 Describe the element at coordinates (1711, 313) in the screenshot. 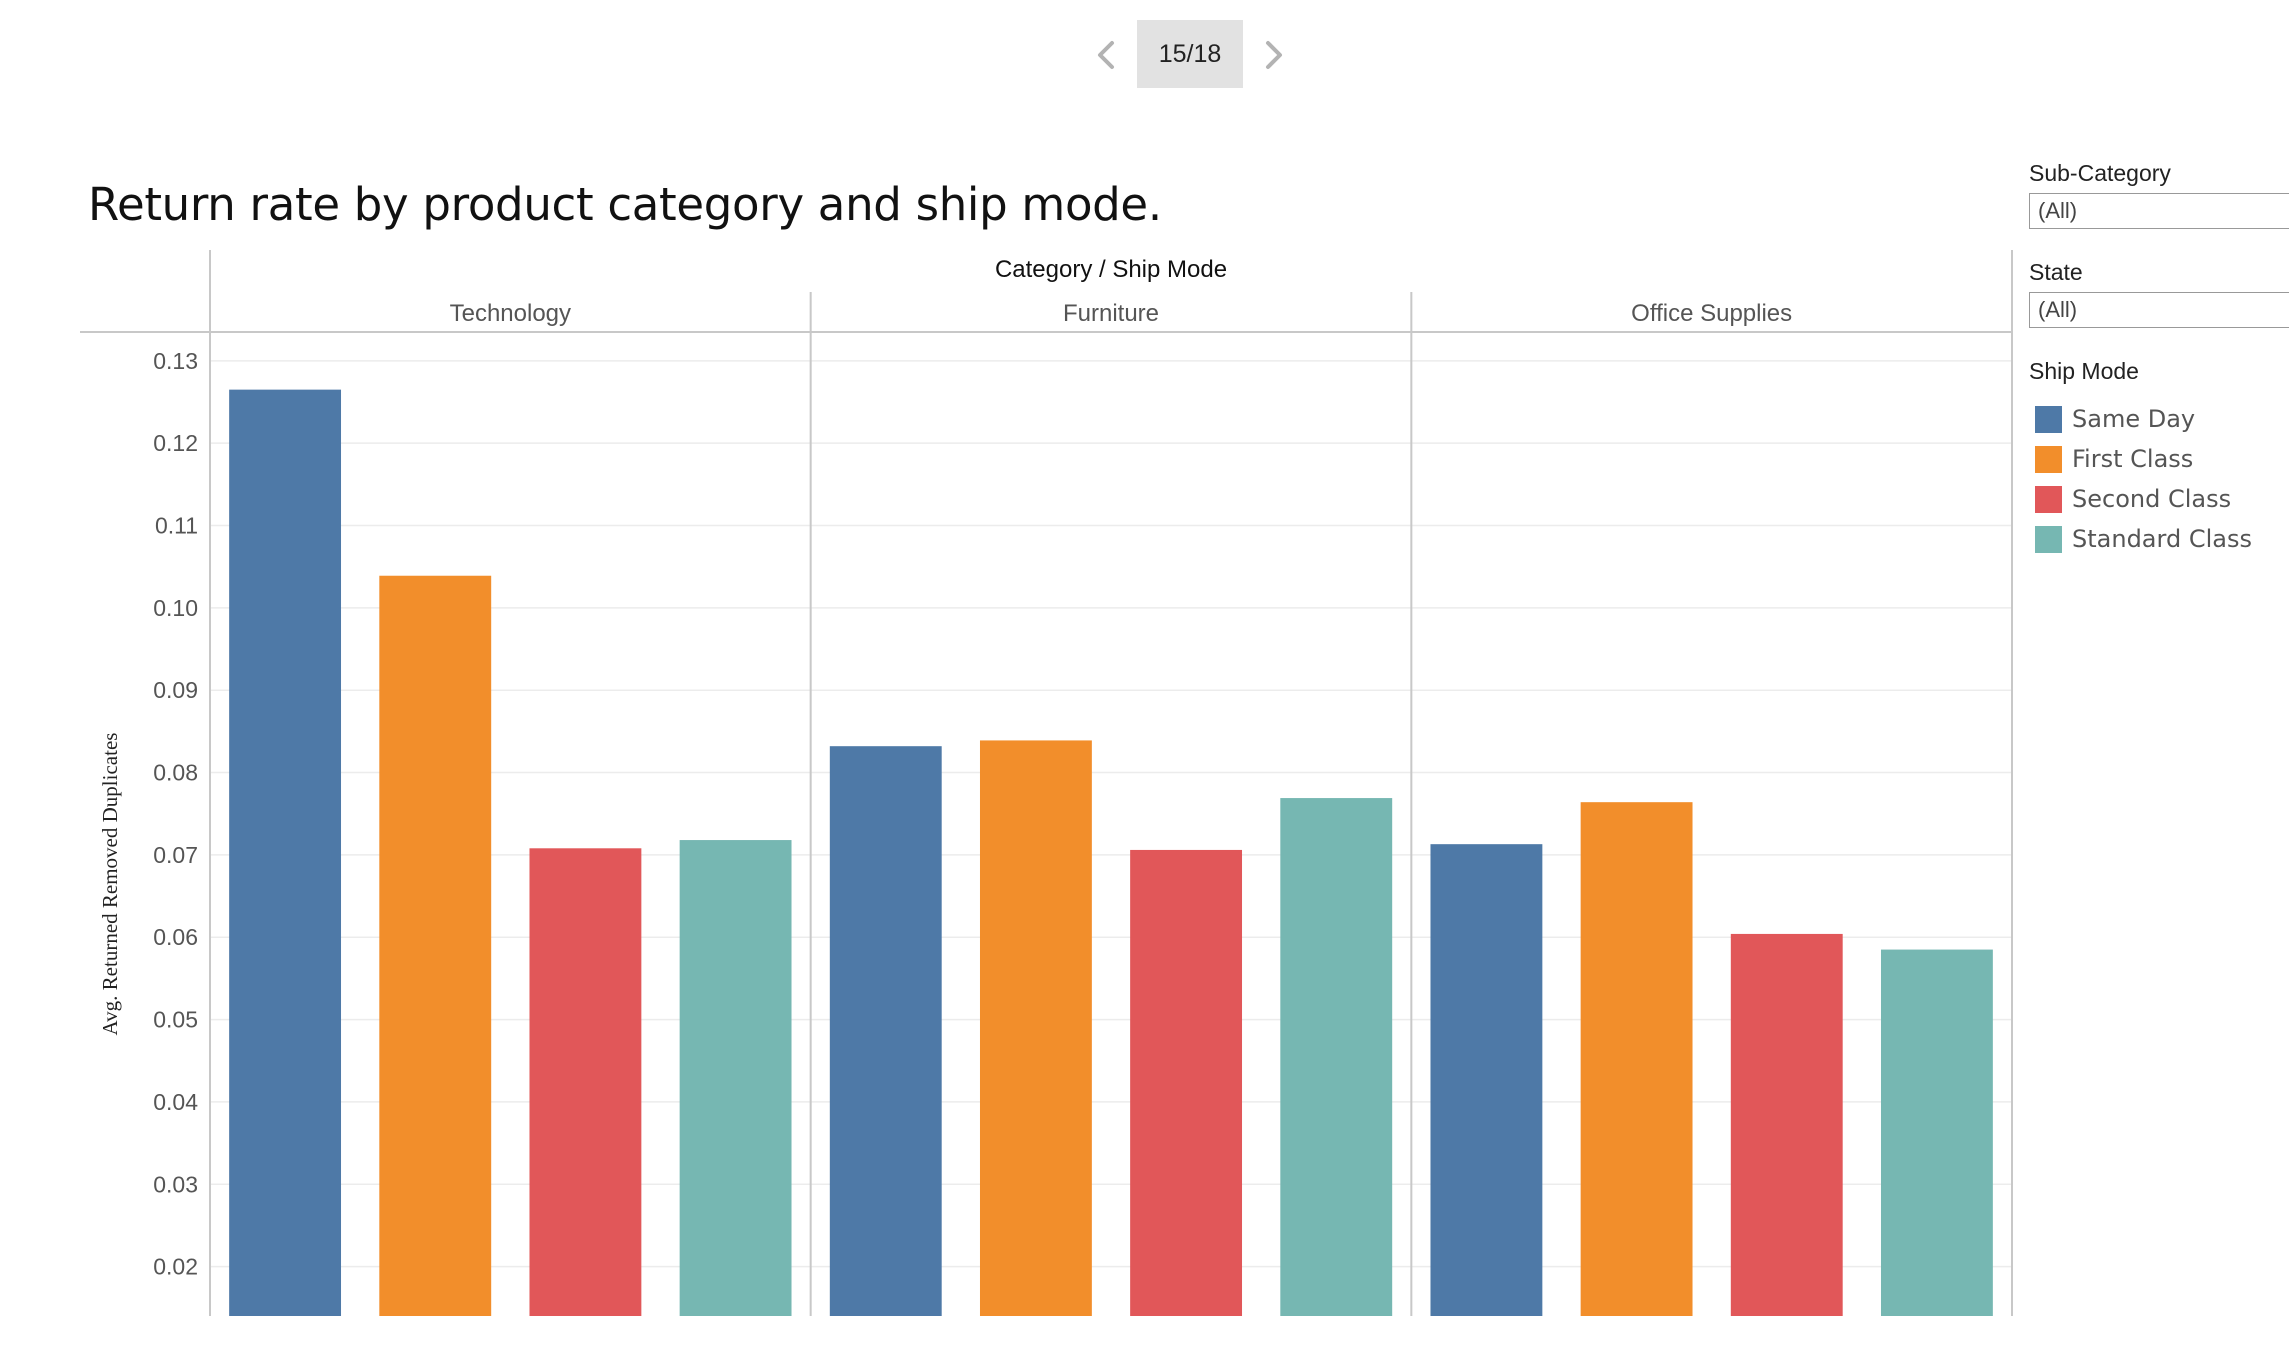

I see `category-header: Office Supplies` at that location.